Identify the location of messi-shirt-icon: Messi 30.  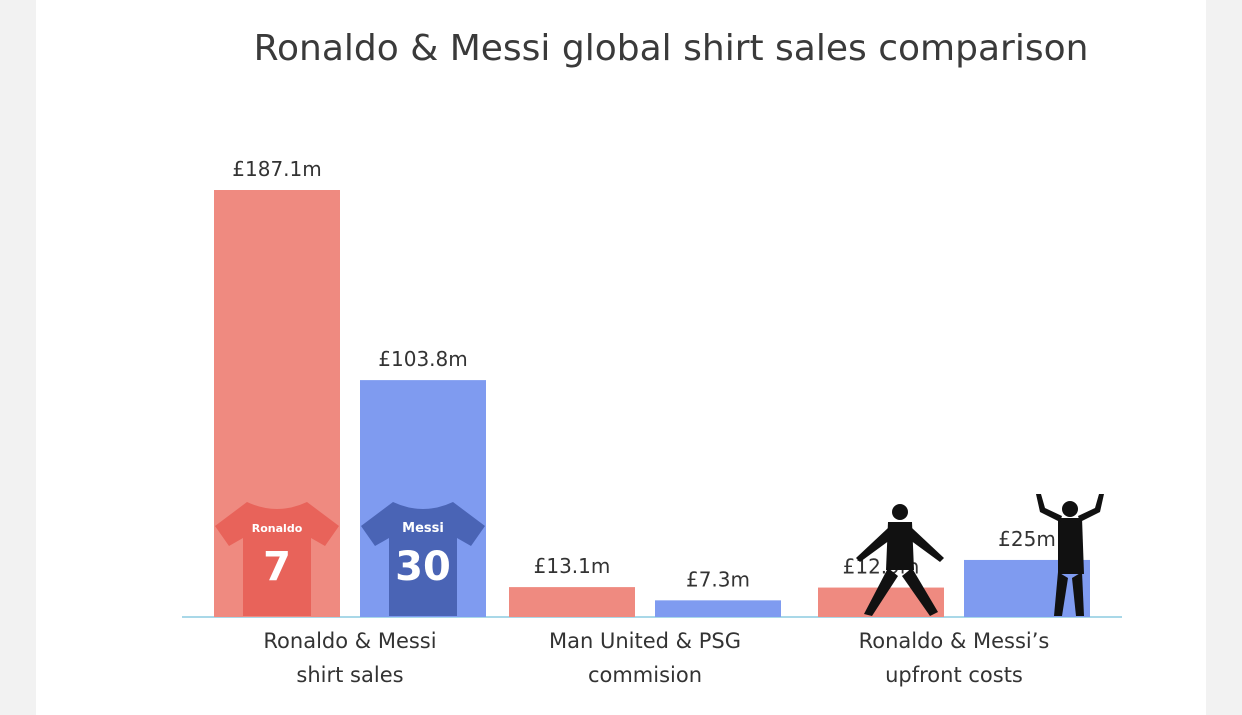
(423, 559).